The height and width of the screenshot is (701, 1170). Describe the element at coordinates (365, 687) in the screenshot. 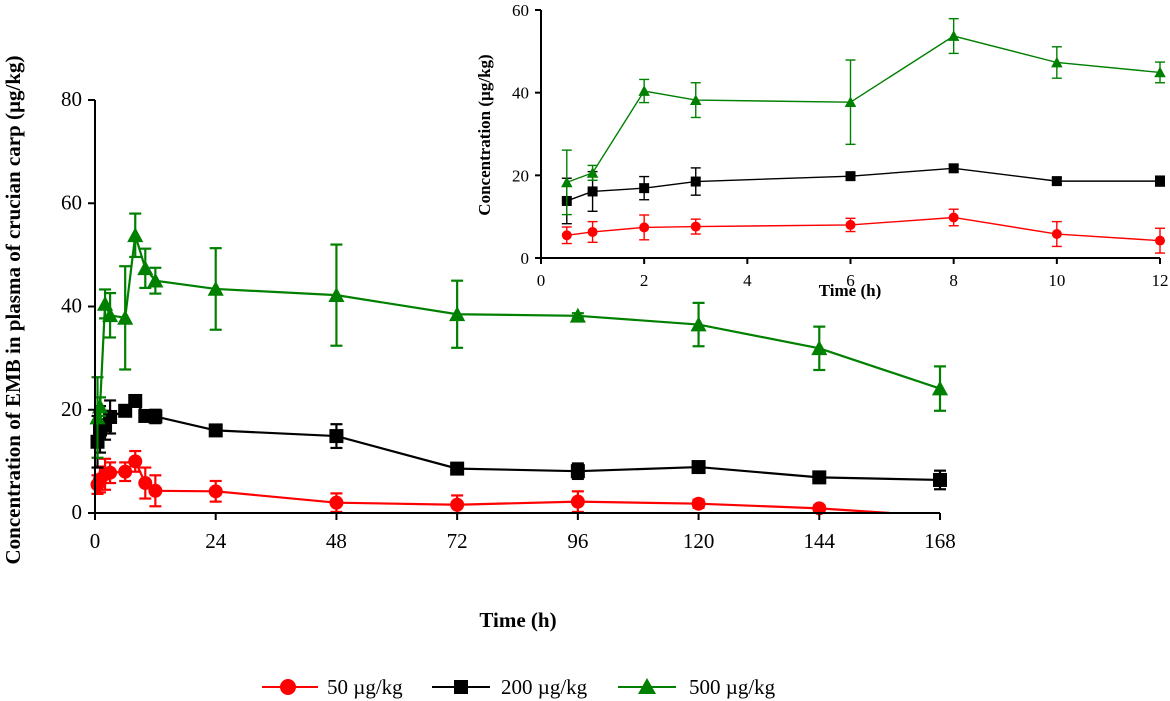

I see `legend-label-50: 50 µg/kg` at that location.